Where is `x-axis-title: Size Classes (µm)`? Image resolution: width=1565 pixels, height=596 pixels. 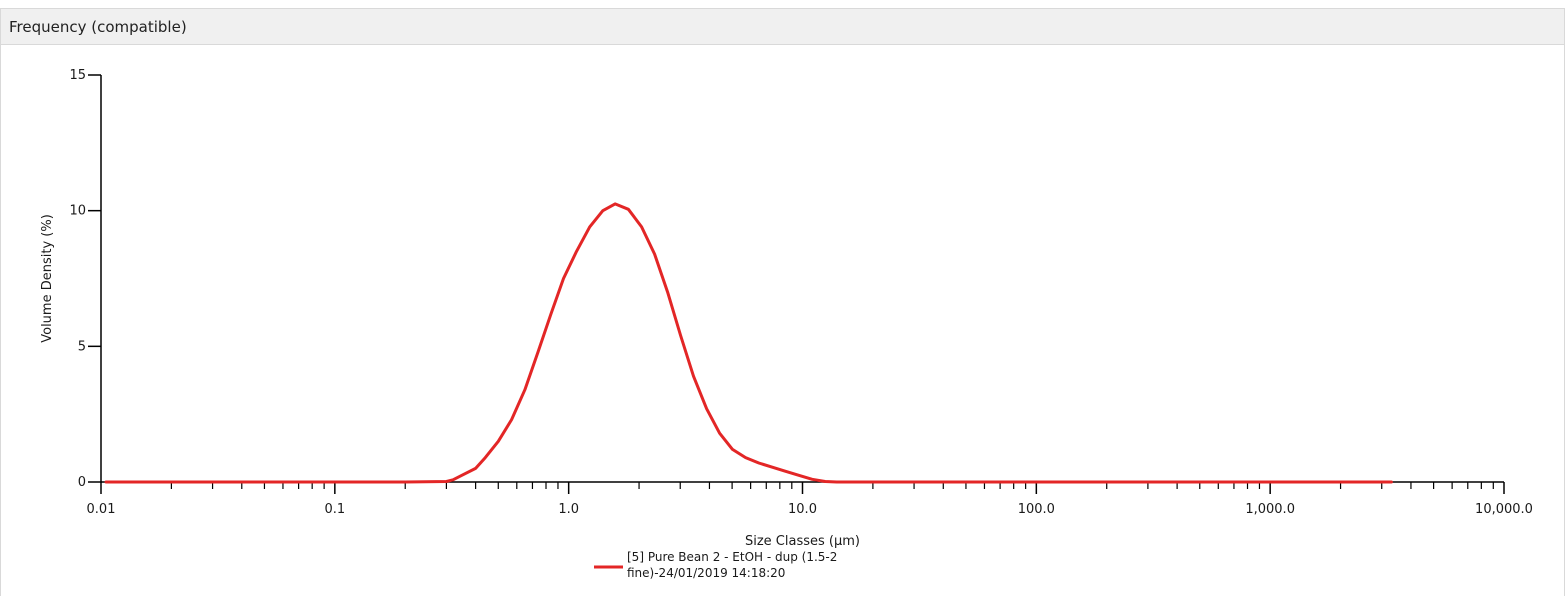 x-axis-title: Size Classes (µm) is located at coordinates (802, 541).